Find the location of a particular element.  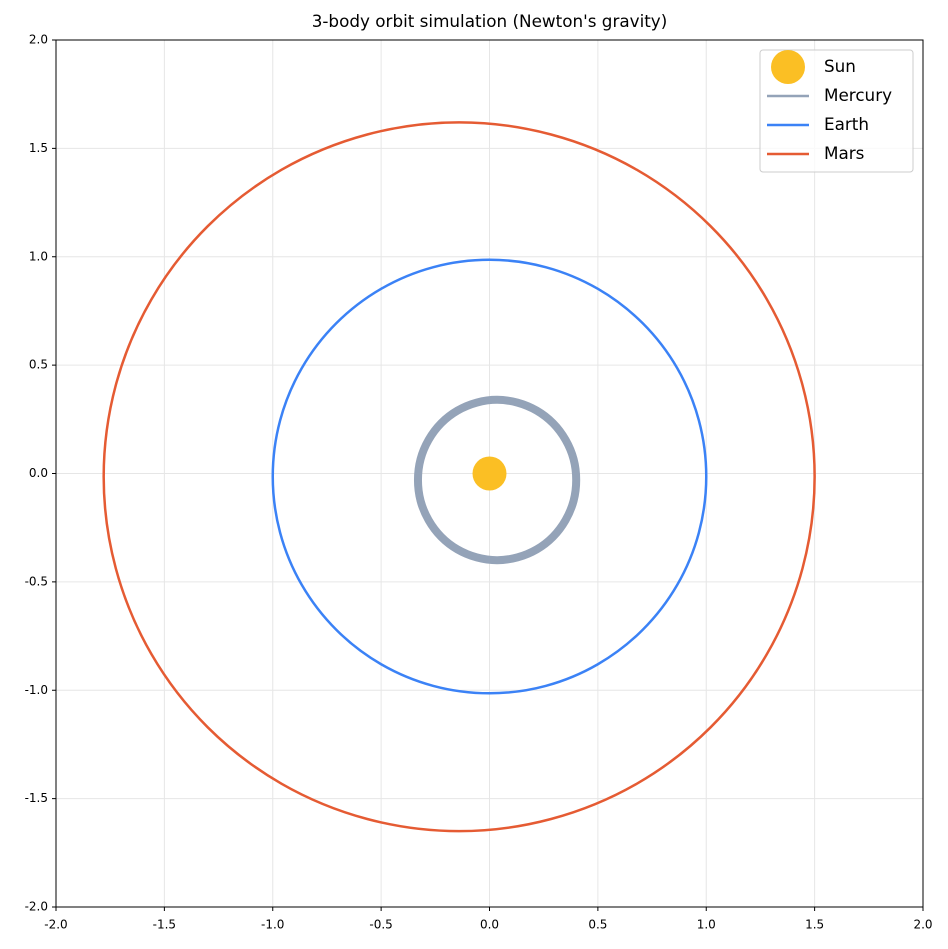

y-tick-label: 1.0 is located at coordinates (38, 256).